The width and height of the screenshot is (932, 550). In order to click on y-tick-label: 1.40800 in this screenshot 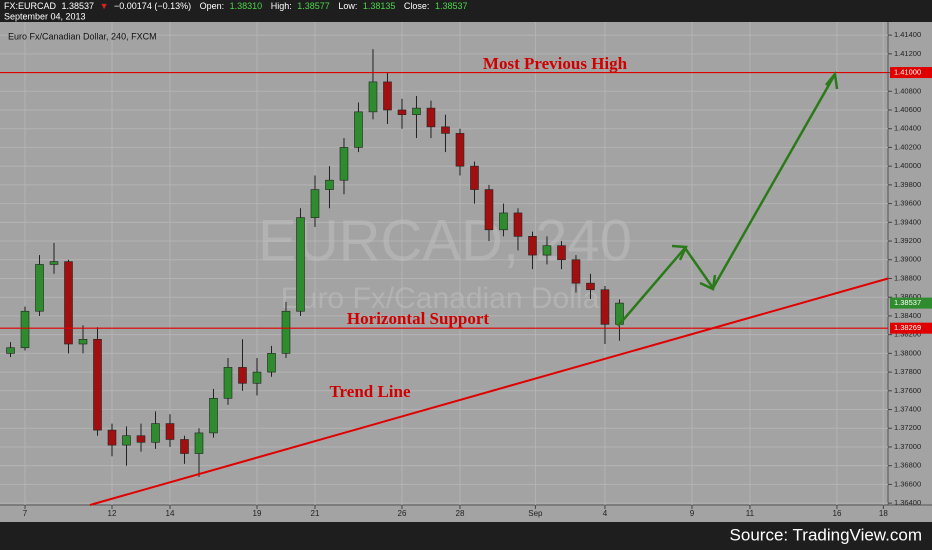, I will do `click(907, 90)`.